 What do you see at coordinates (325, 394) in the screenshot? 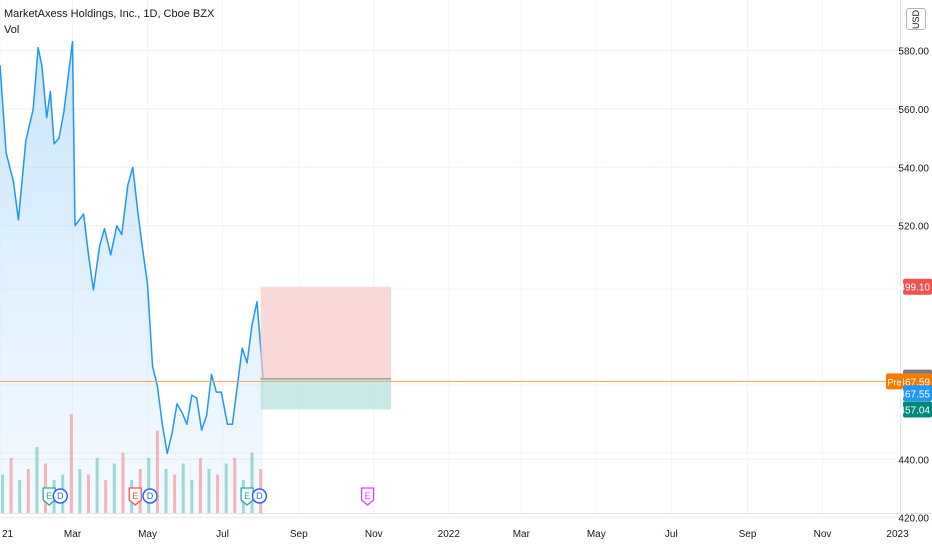
I see `take-profit-zone` at bounding box center [325, 394].